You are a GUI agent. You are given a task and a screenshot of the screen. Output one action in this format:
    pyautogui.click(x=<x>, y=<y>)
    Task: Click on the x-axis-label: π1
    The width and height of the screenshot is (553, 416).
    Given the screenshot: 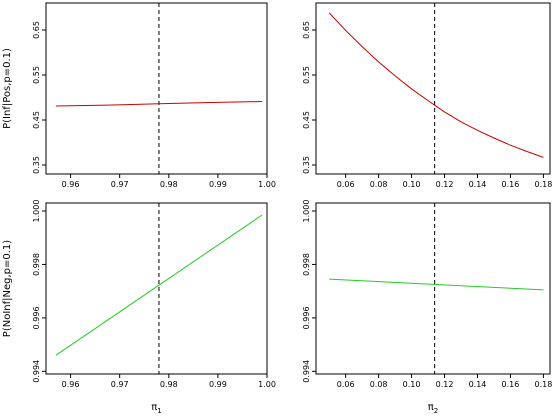 What is the action you would take?
    pyautogui.click(x=156, y=408)
    